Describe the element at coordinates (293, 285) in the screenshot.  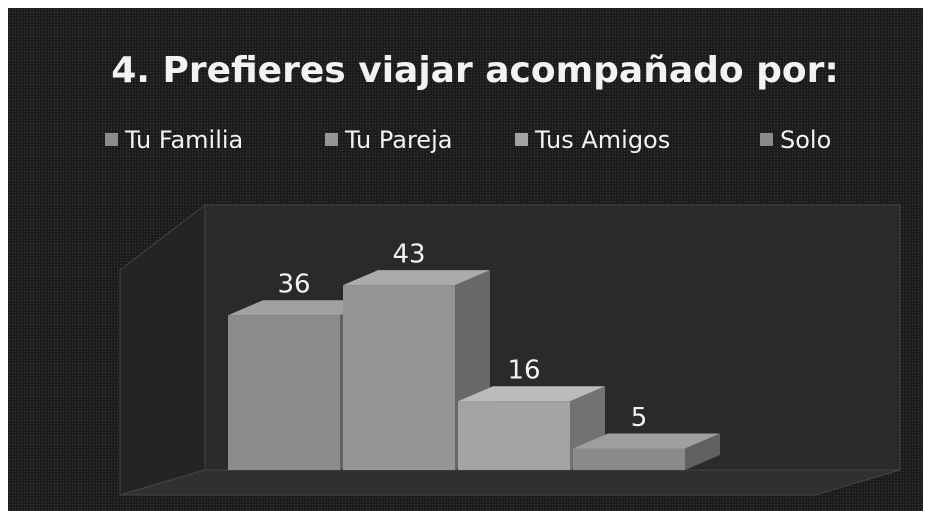
I see `data-label: 36` at that location.